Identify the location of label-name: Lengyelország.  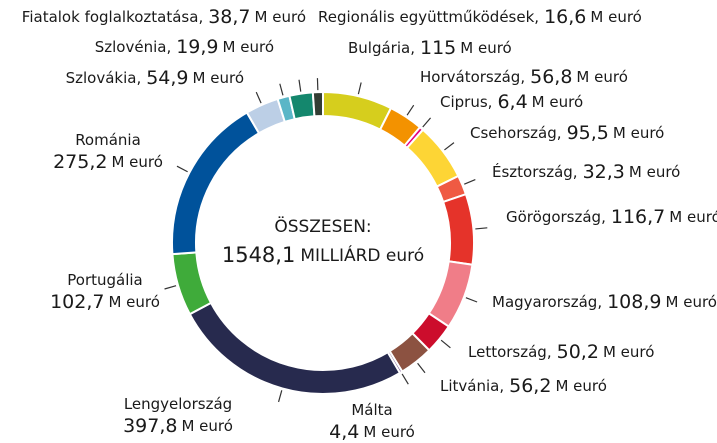
(178, 404).